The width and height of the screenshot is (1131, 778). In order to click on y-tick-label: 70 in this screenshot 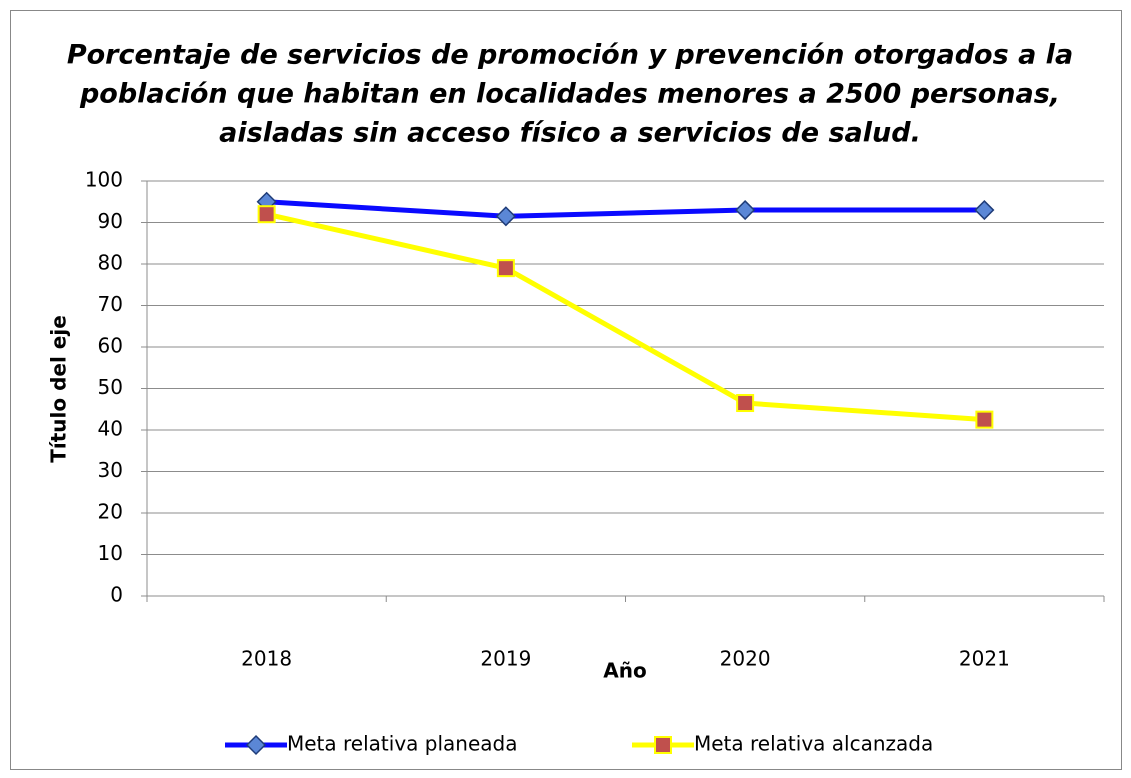, I will do `click(110, 304)`.